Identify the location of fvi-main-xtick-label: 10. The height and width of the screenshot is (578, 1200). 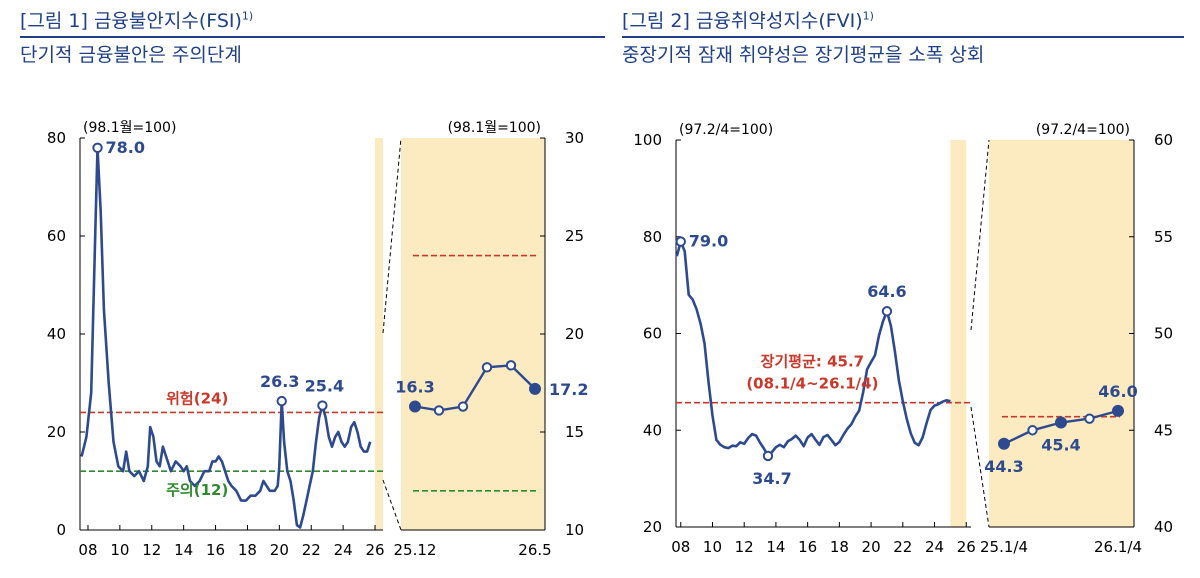
(712, 547).